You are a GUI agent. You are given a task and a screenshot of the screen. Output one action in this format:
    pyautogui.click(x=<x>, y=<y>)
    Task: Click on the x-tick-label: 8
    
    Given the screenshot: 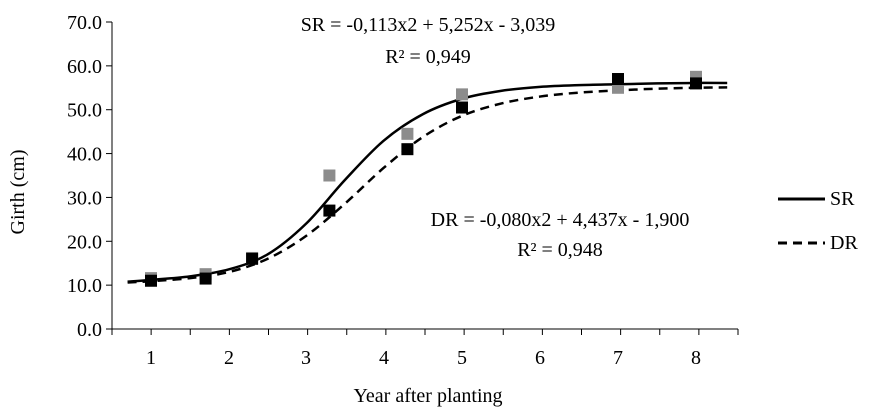 What is the action you would take?
    pyautogui.click(x=696, y=358)
    